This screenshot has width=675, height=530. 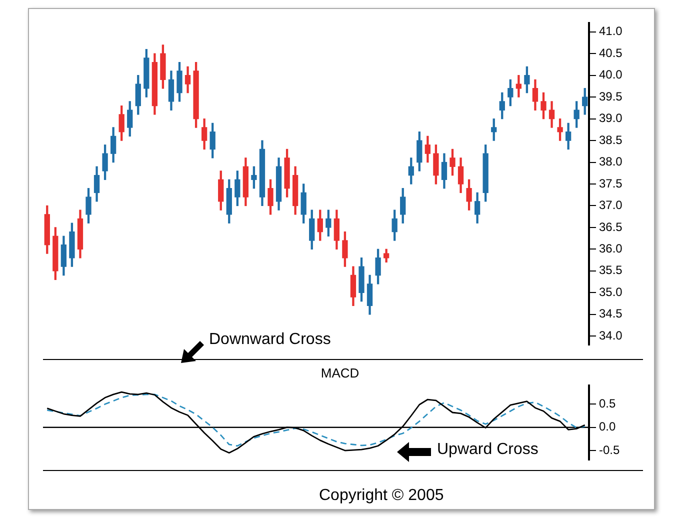 I want to click on y-tick-label: 0.0, so click(x=607, y=427).